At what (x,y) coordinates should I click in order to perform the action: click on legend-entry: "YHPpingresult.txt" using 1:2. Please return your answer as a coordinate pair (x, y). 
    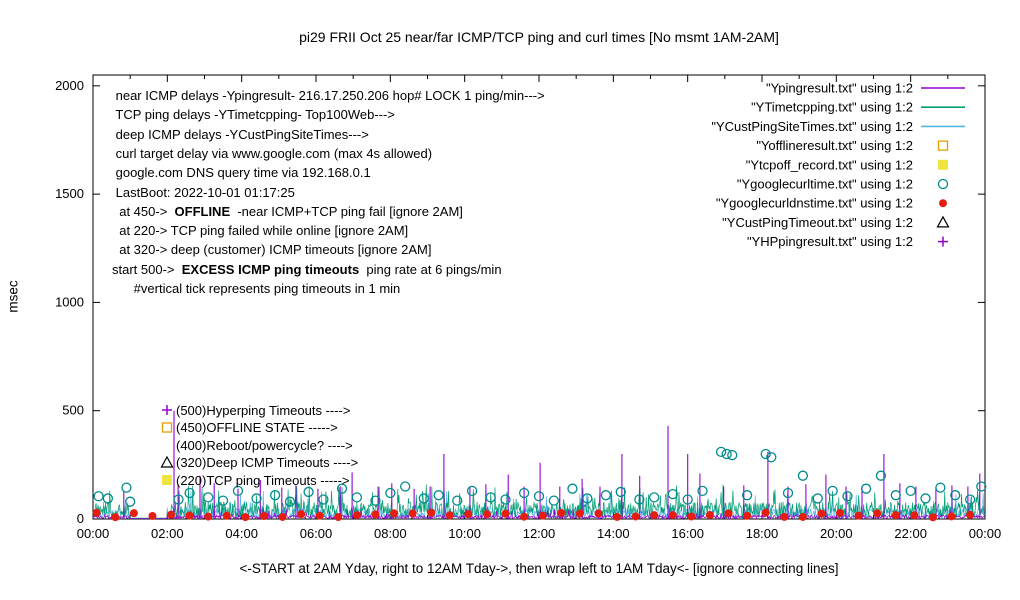
    Looking at the image, I should click on (847, 241).